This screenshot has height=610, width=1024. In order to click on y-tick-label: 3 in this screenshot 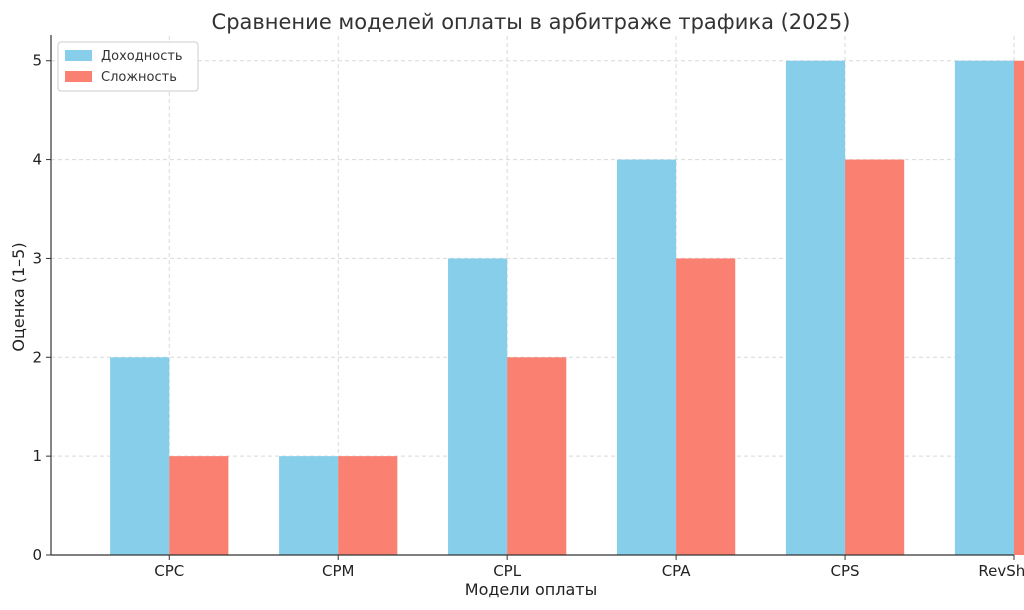, I will do `click(37, 258)`.